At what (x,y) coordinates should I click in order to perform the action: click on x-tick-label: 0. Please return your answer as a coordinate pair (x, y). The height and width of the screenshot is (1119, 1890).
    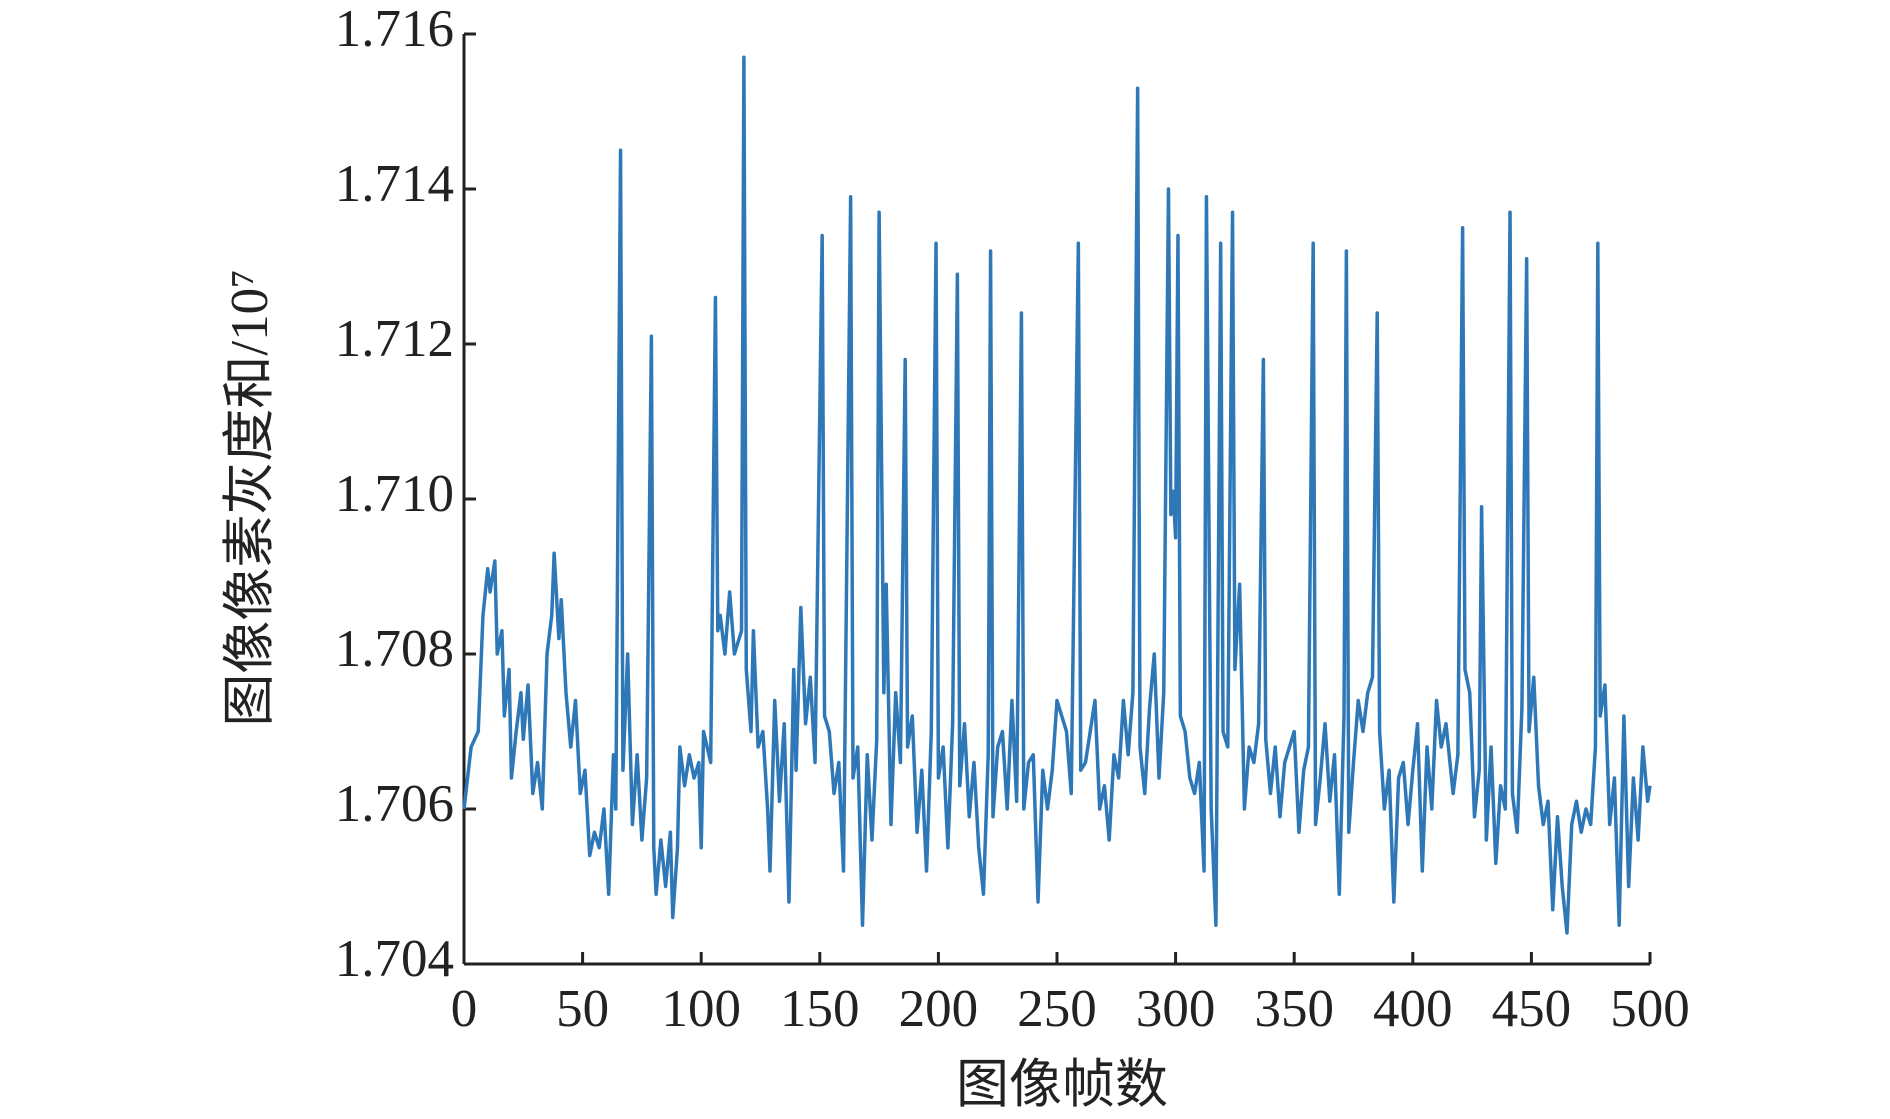
    Looking at the image, I should click on (464, 1009).